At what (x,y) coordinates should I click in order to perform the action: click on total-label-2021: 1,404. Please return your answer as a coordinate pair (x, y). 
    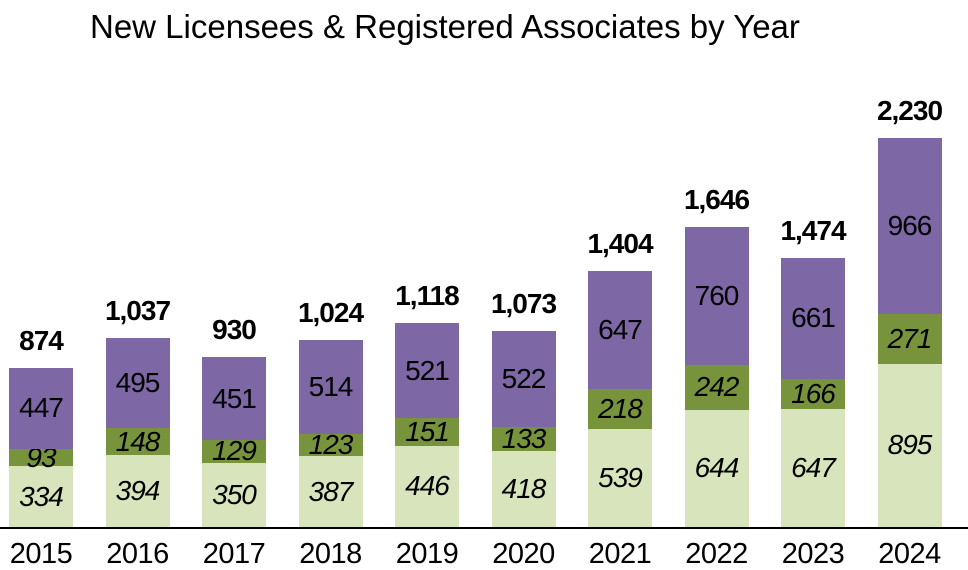
    Looking at the image, I should click on (620, 243).